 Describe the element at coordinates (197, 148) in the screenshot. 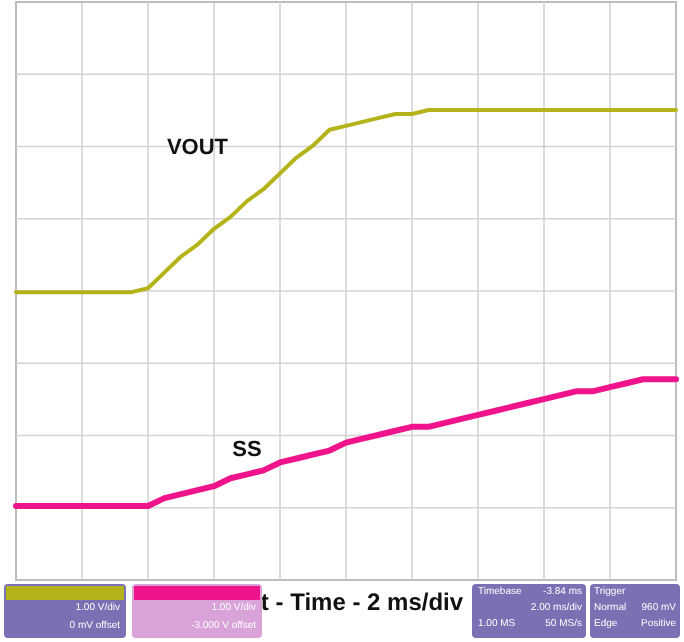

I see `text: VOUT` at that location.